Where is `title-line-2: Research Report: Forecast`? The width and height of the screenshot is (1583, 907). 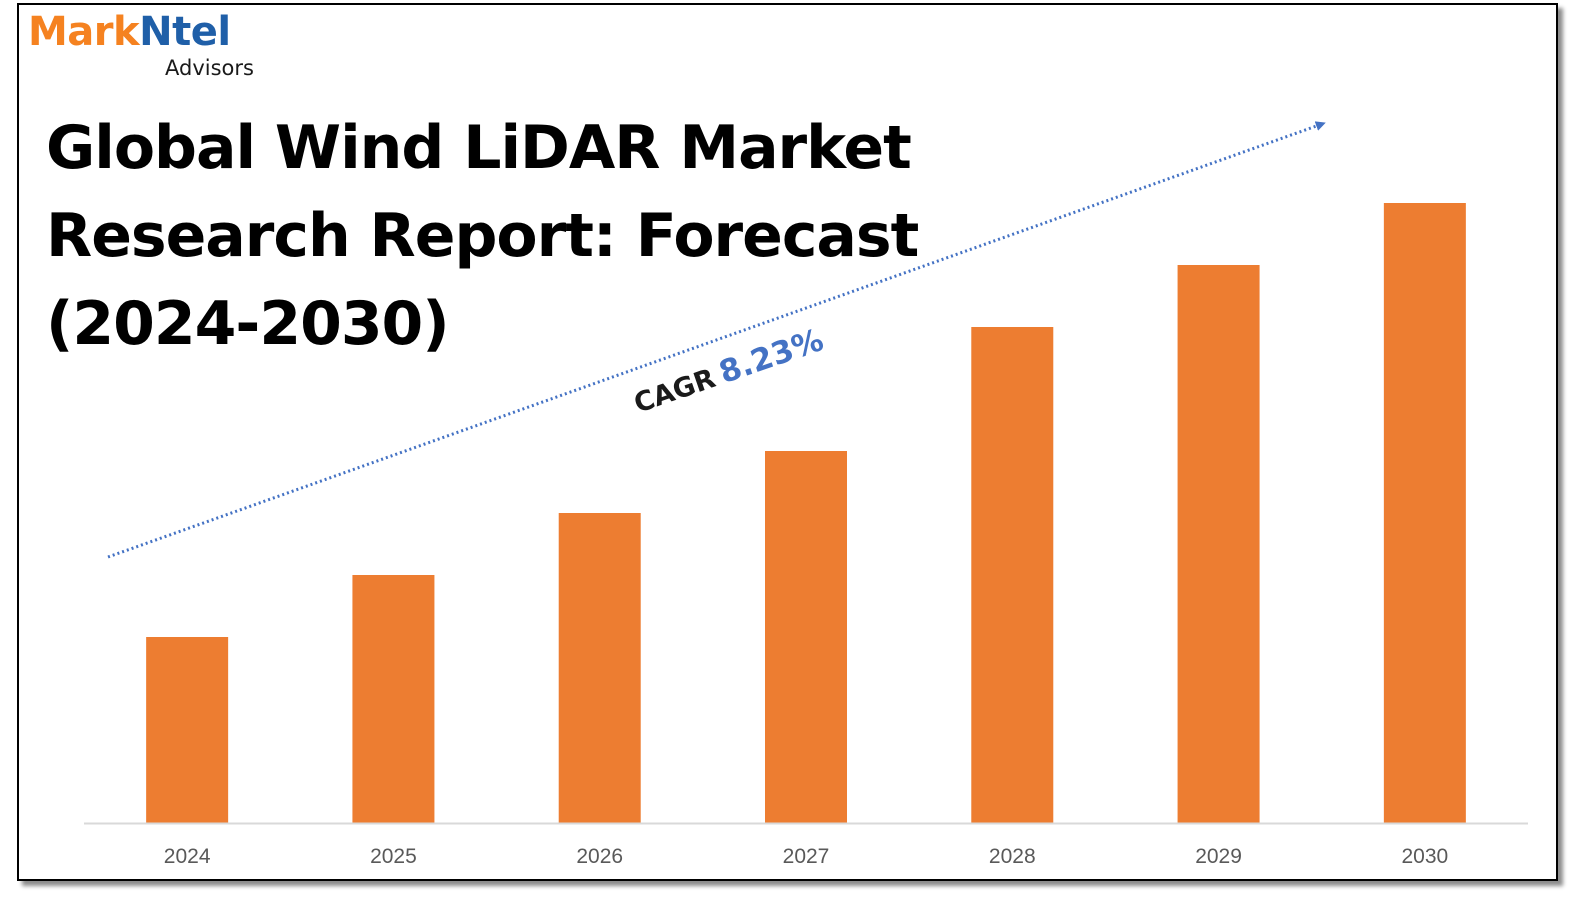 title-line-2: Research Report: Forecast is located at coordinates (482, 236).